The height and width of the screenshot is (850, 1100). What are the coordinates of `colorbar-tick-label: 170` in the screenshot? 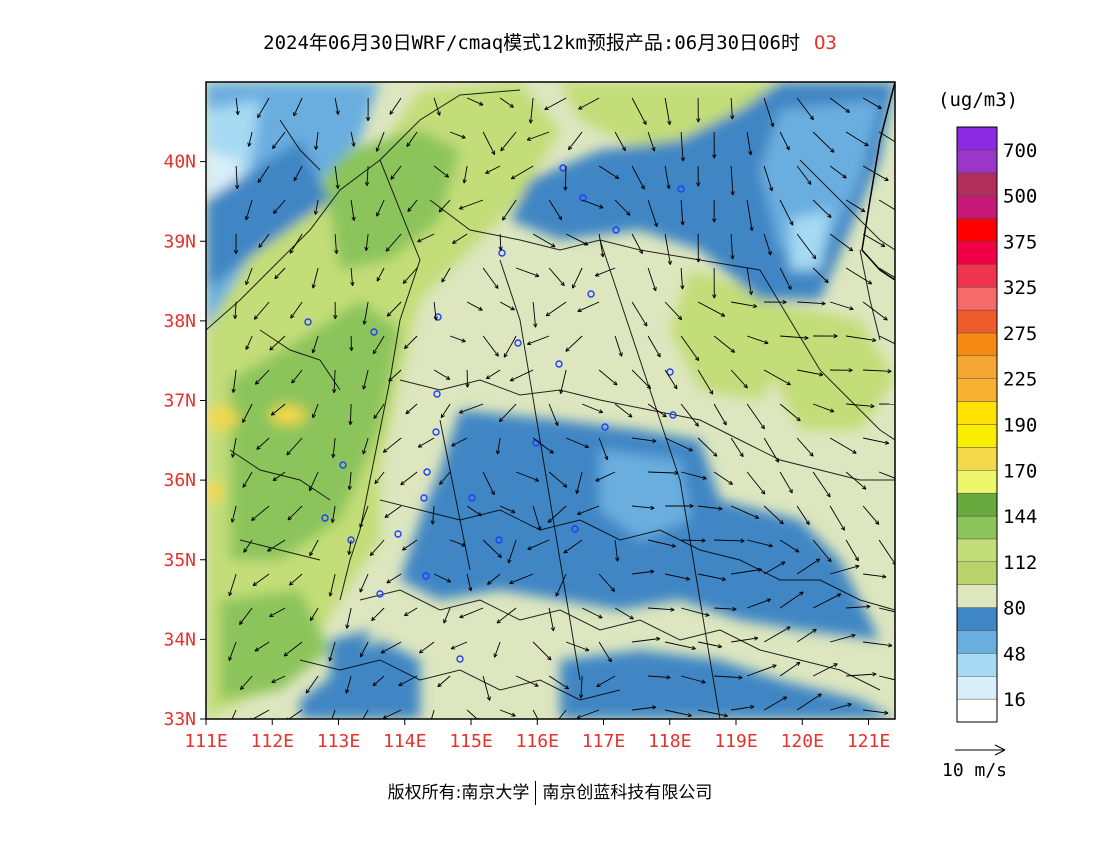 It's located at (1020, 471).